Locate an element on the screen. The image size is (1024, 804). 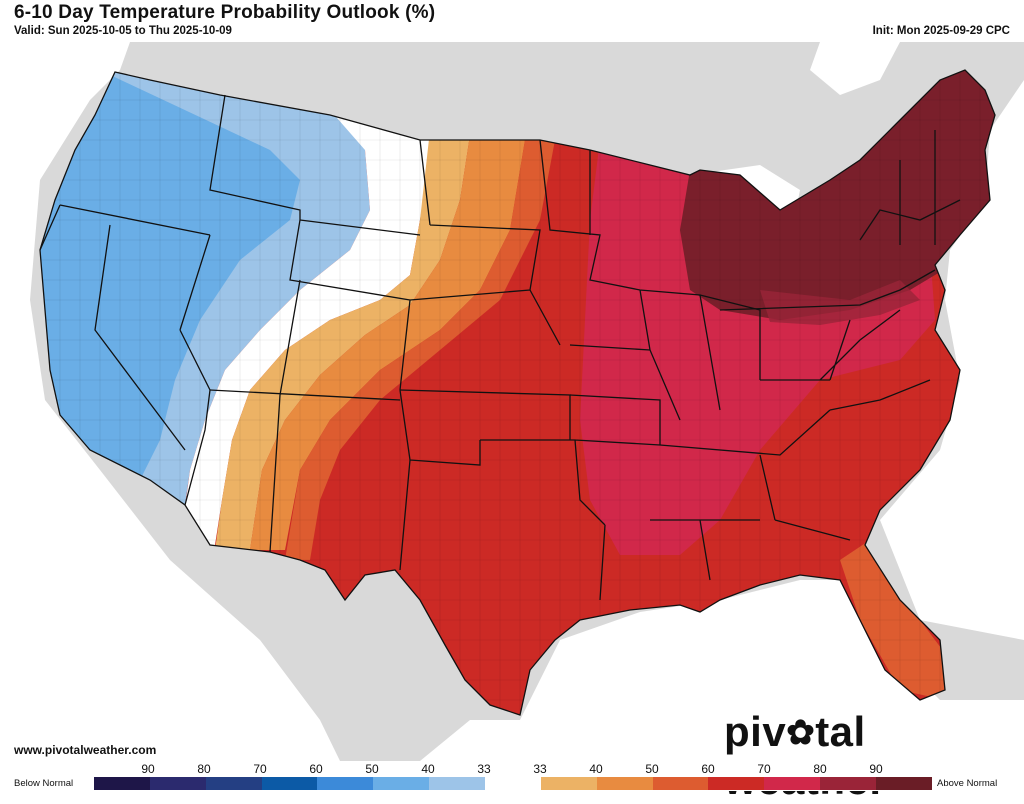
valid-period: Valid: Sun 2025-10-05 to Thu 2025-10-09 is located at coordinates (123, 31).